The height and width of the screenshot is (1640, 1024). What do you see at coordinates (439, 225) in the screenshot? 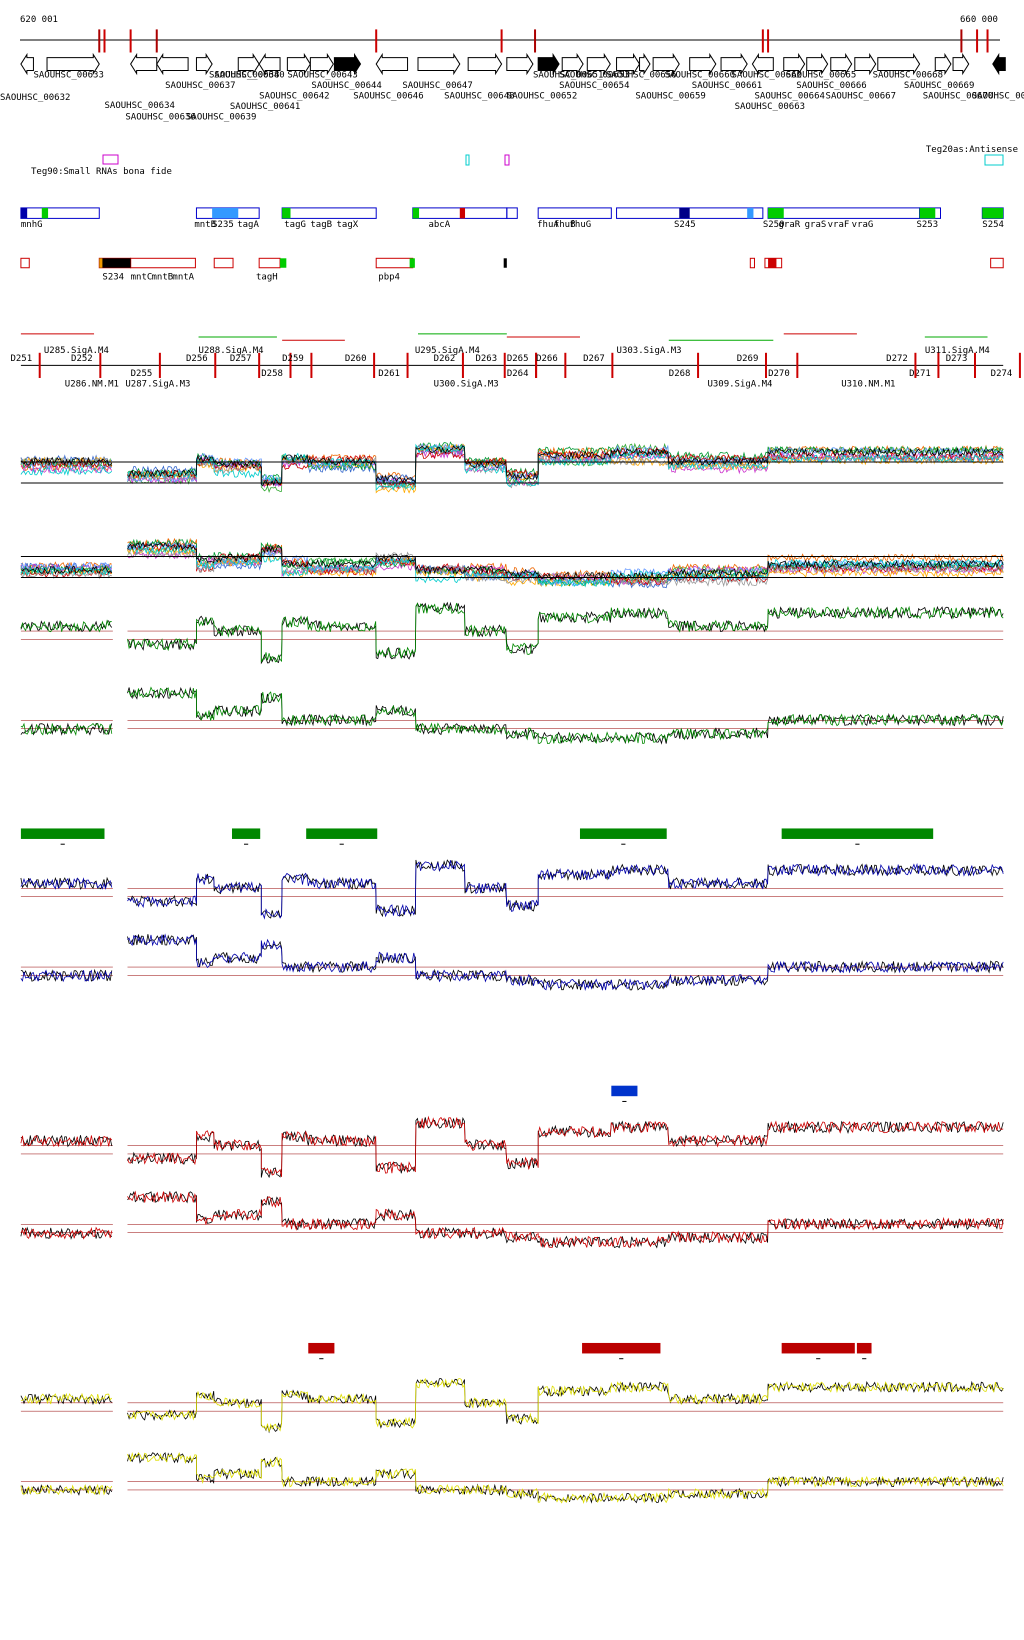
I see `feature-label: abcA` at bounding box center [439, 225].